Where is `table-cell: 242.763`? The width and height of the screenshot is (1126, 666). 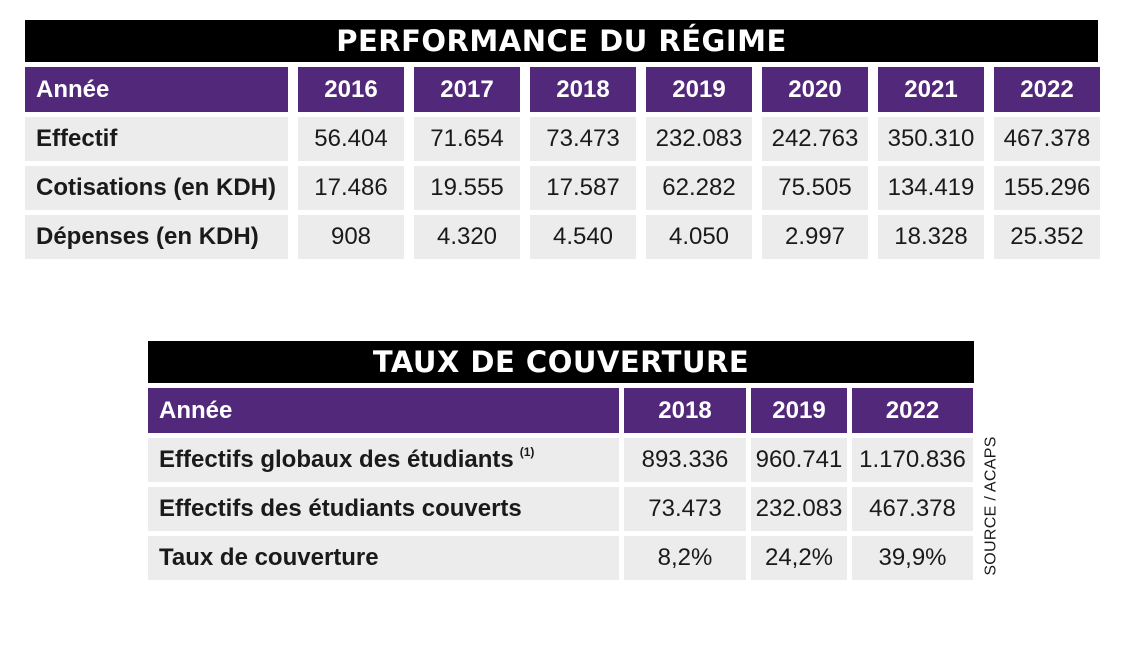
table-cell: 242.763 is located at coordinates (815, 139).